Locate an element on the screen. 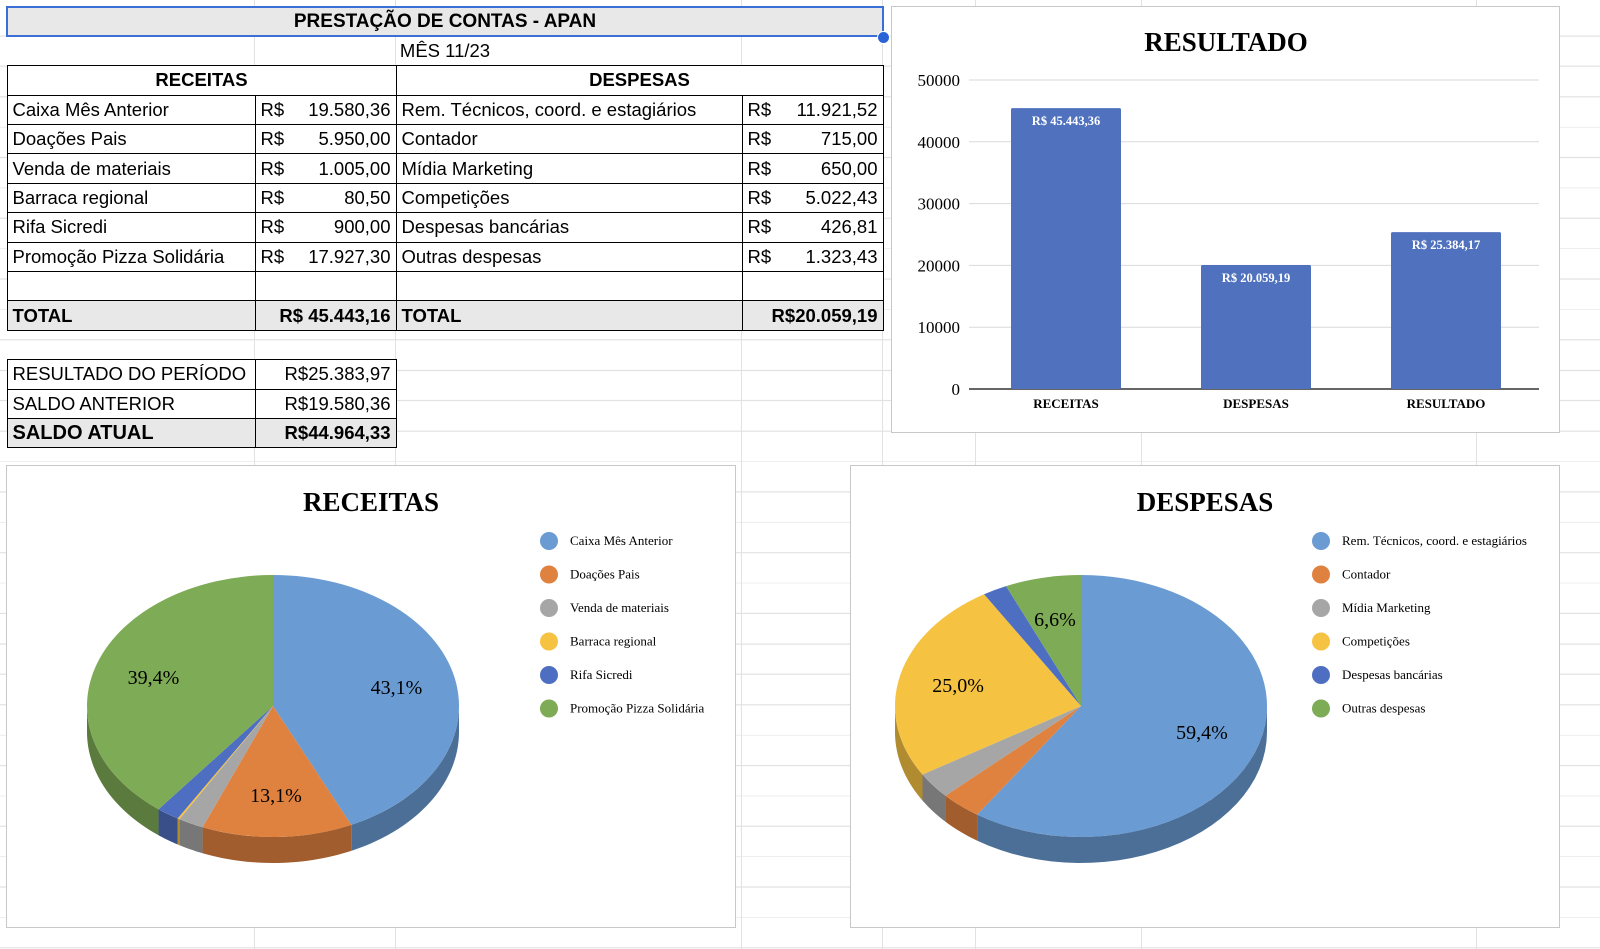  despesa-label-cell: Outras despesas is located at coordinates (569, 257).